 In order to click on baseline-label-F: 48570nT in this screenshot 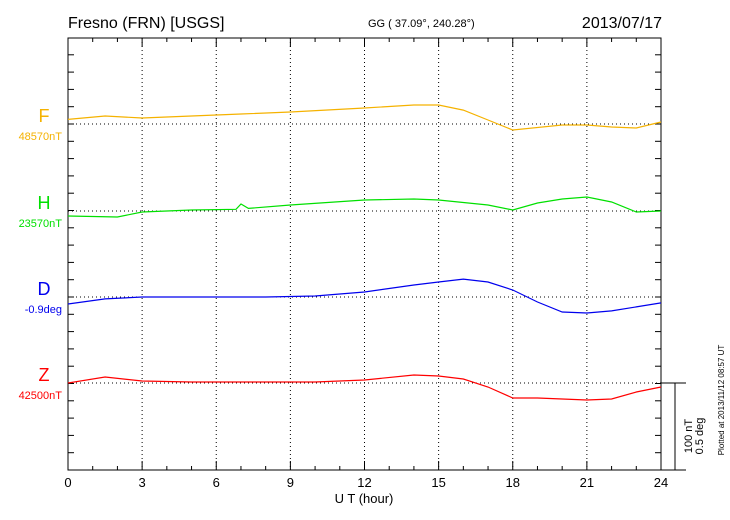, I will do `click(41, 137)`.